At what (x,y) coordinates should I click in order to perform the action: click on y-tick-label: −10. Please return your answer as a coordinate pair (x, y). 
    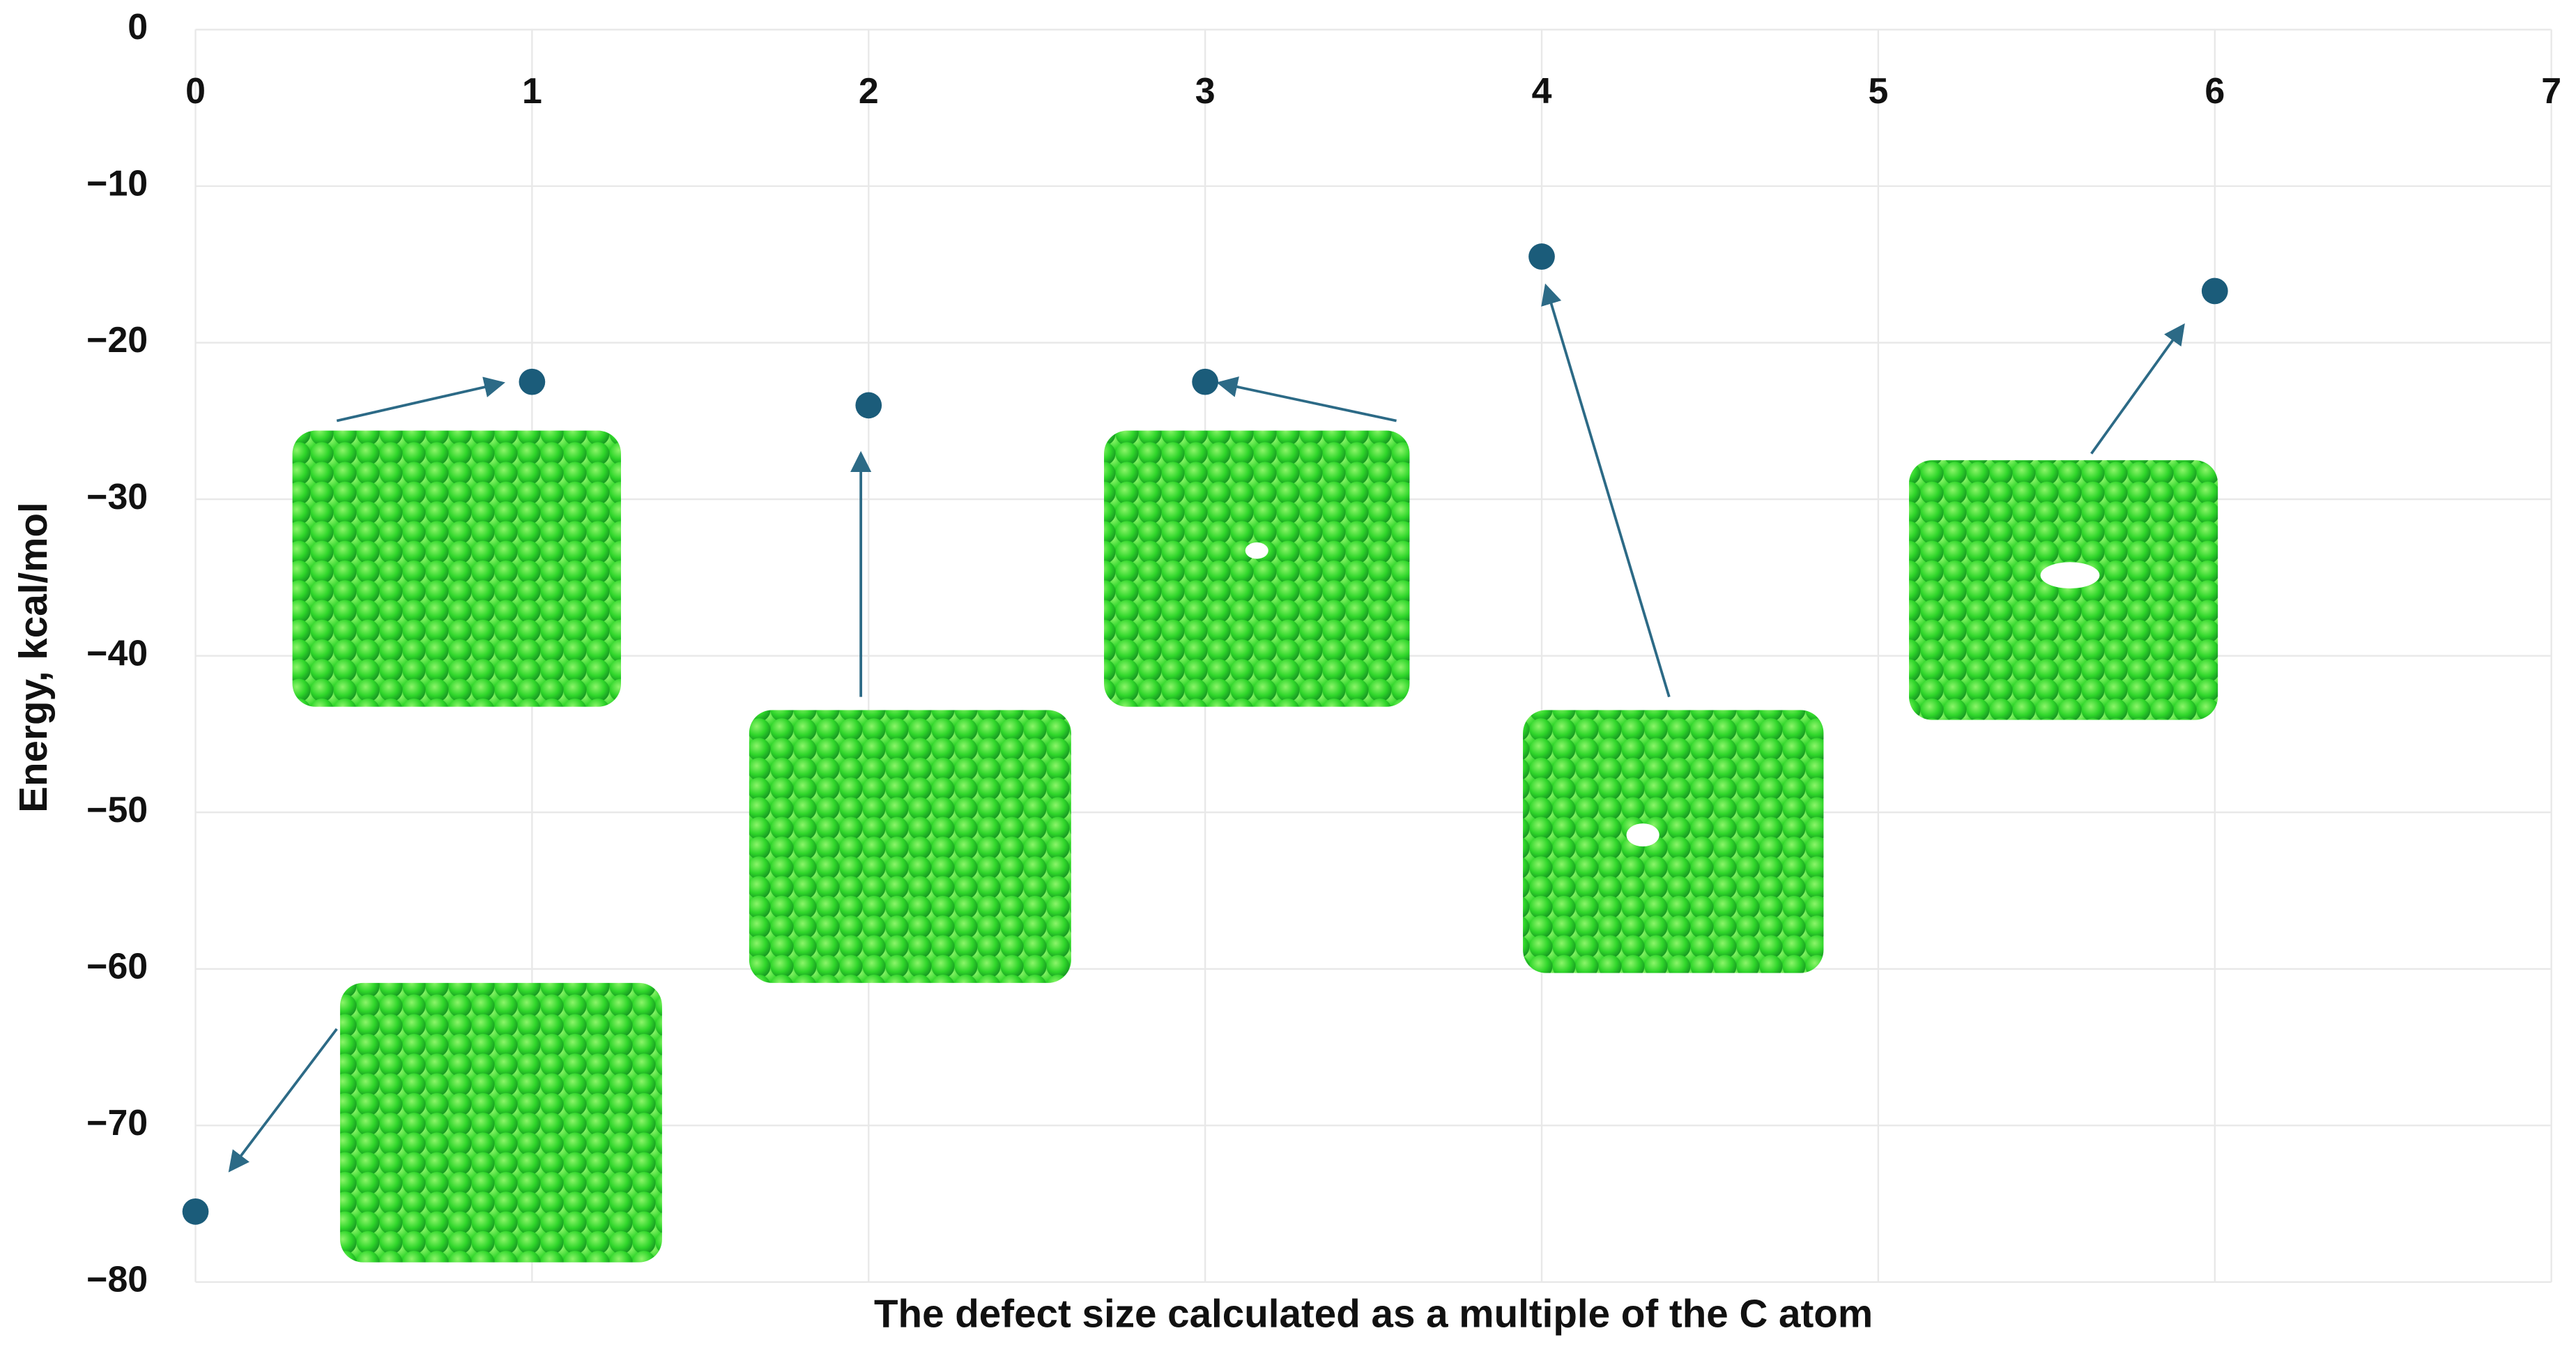
    Looking at the image, I should click on (117, 184).